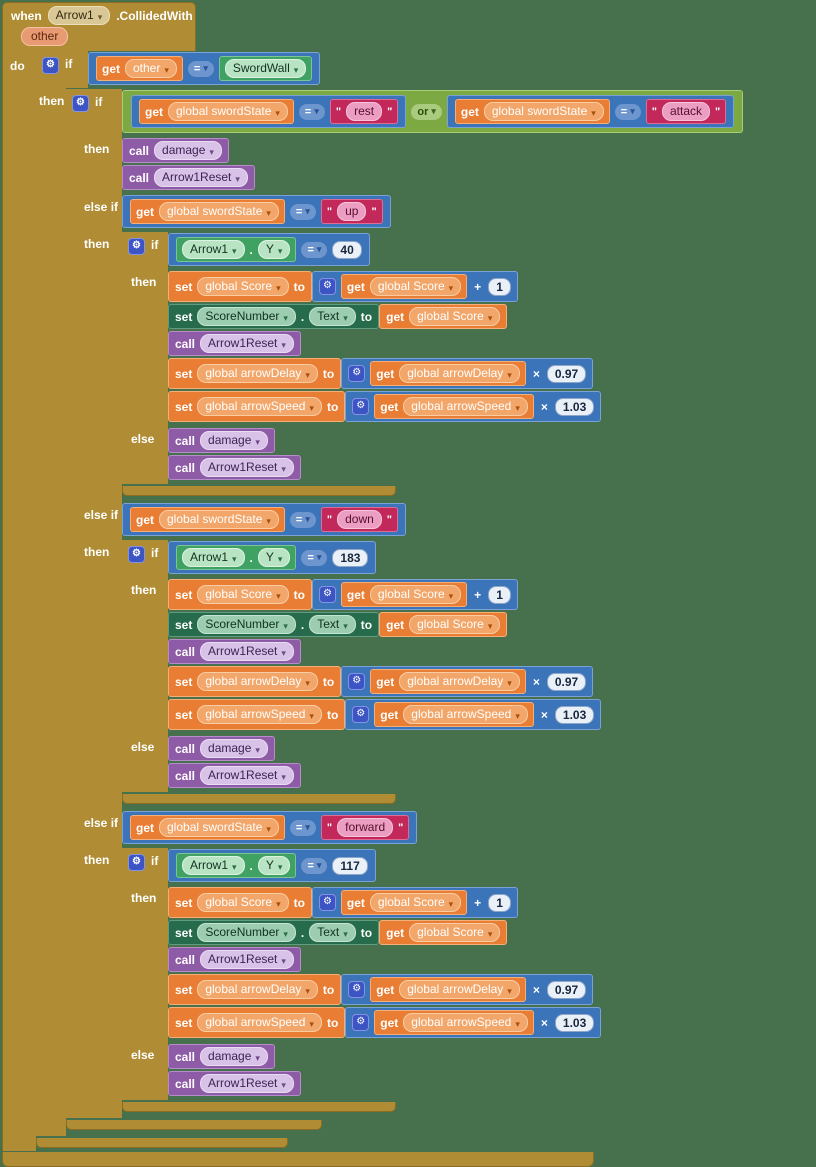 The height and width of the screenshot is (1167, 816). What do you see at coordinates (265, 68) in the screenshot?
I see `swordwall-component-block: SwordWall` at bounding box center [265, 68].